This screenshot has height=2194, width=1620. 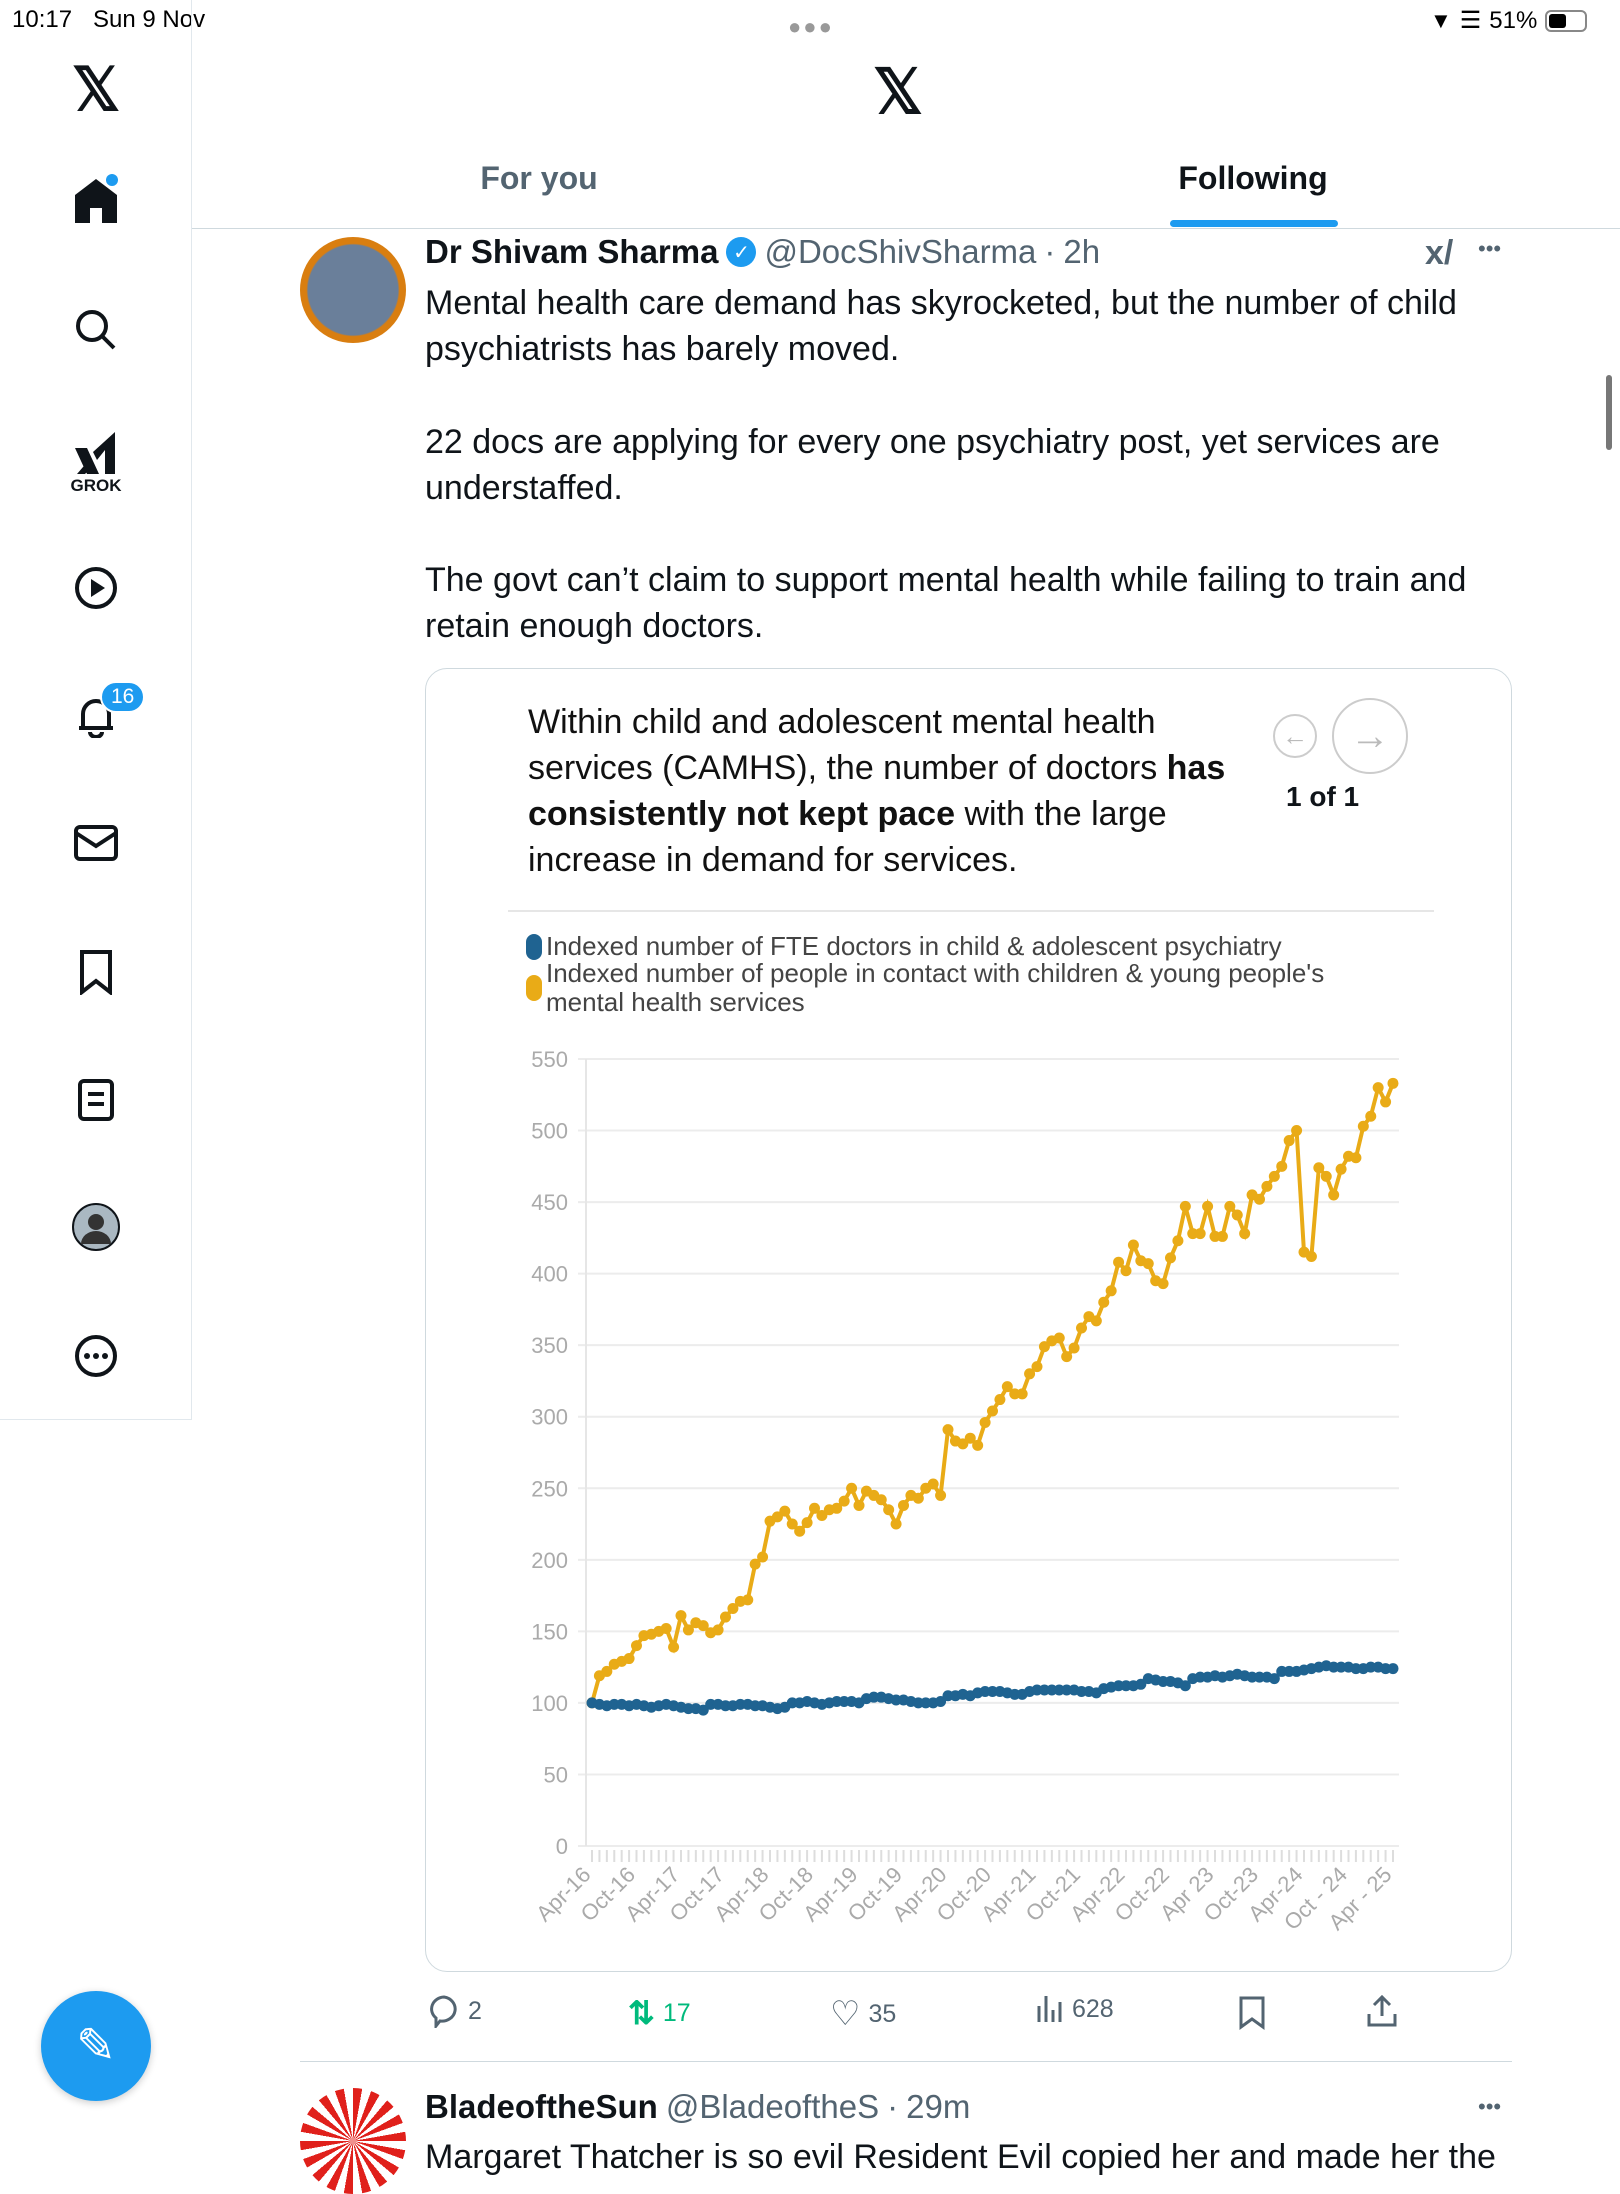 What do you see at coordinates (1252, 2015) in the screenshot?
I see `bookmark-button` at bounding box center [1252, 2015].